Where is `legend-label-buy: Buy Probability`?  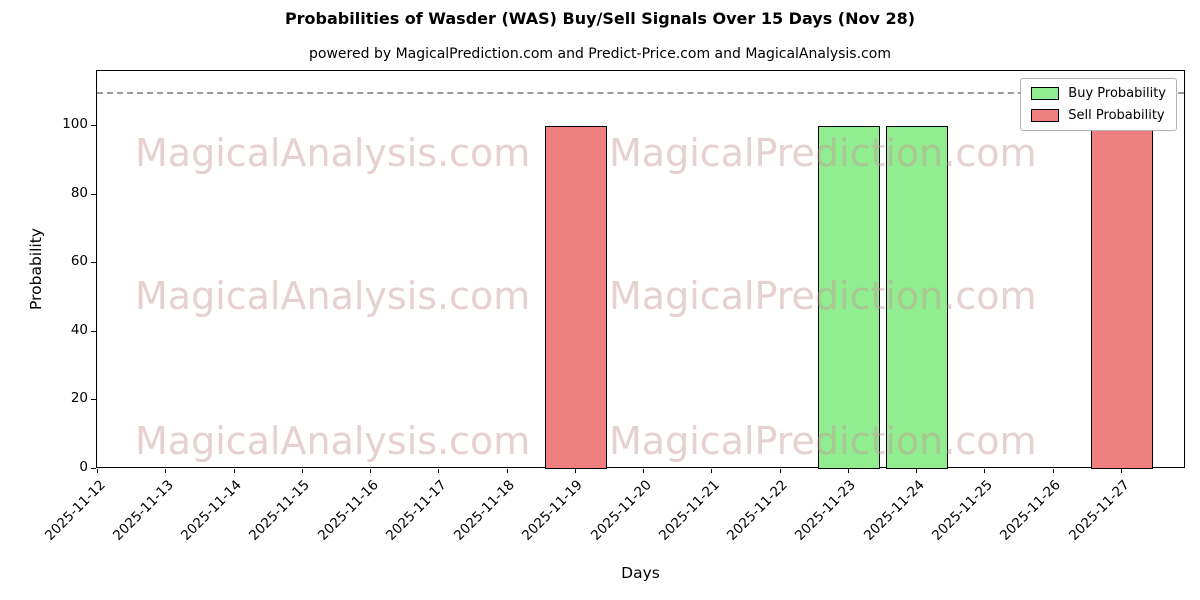
legend-label-buy: Buy Probability is located at coordinates (1117, 93).